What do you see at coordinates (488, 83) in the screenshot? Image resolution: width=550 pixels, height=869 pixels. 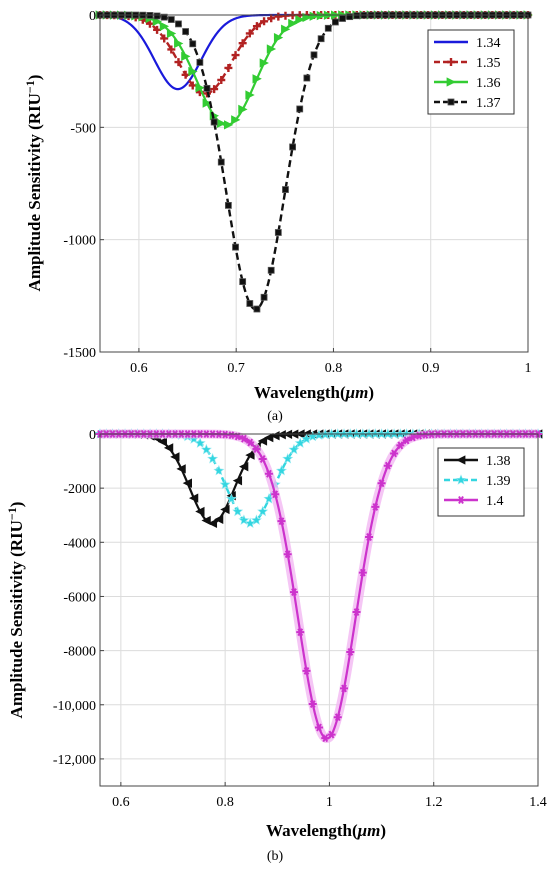 I see `legend-label: 1.36` at bounding box center [488, 83].